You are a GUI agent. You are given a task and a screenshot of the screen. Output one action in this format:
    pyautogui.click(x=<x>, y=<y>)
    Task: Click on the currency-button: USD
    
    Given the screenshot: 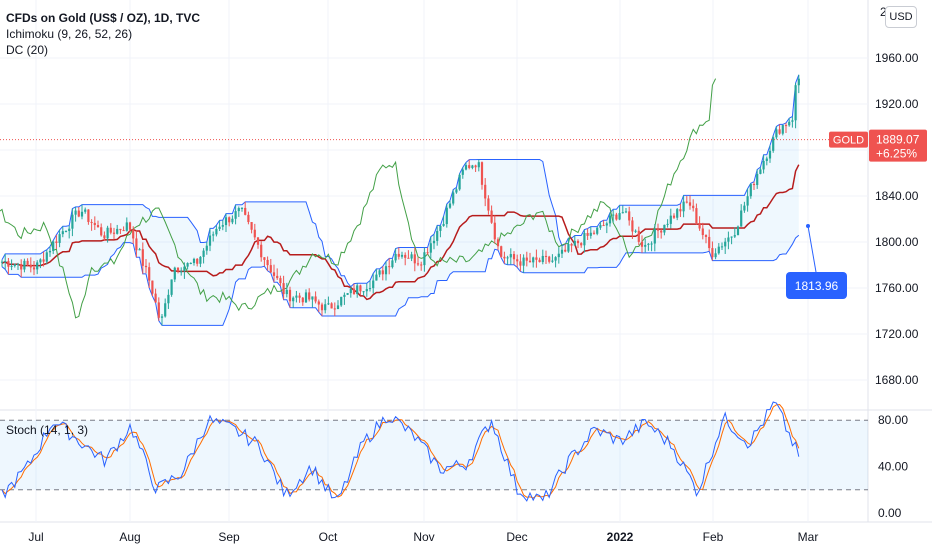 What is the action you would take?
    pyautogui.click(x=901, y=17)
    